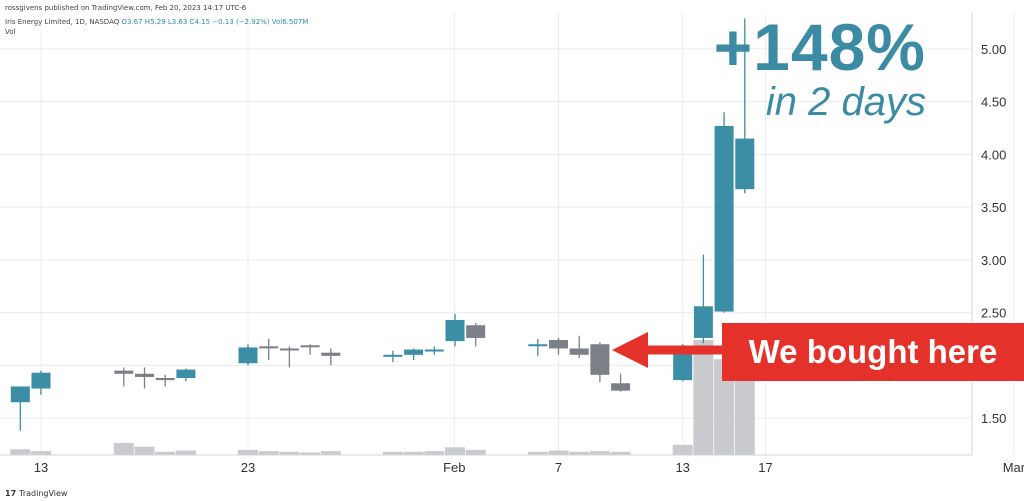  What do you see at coordinates (558, 467) in the screenshot?
I see `x-tick-label: 7` at bounding box center [558, 467].